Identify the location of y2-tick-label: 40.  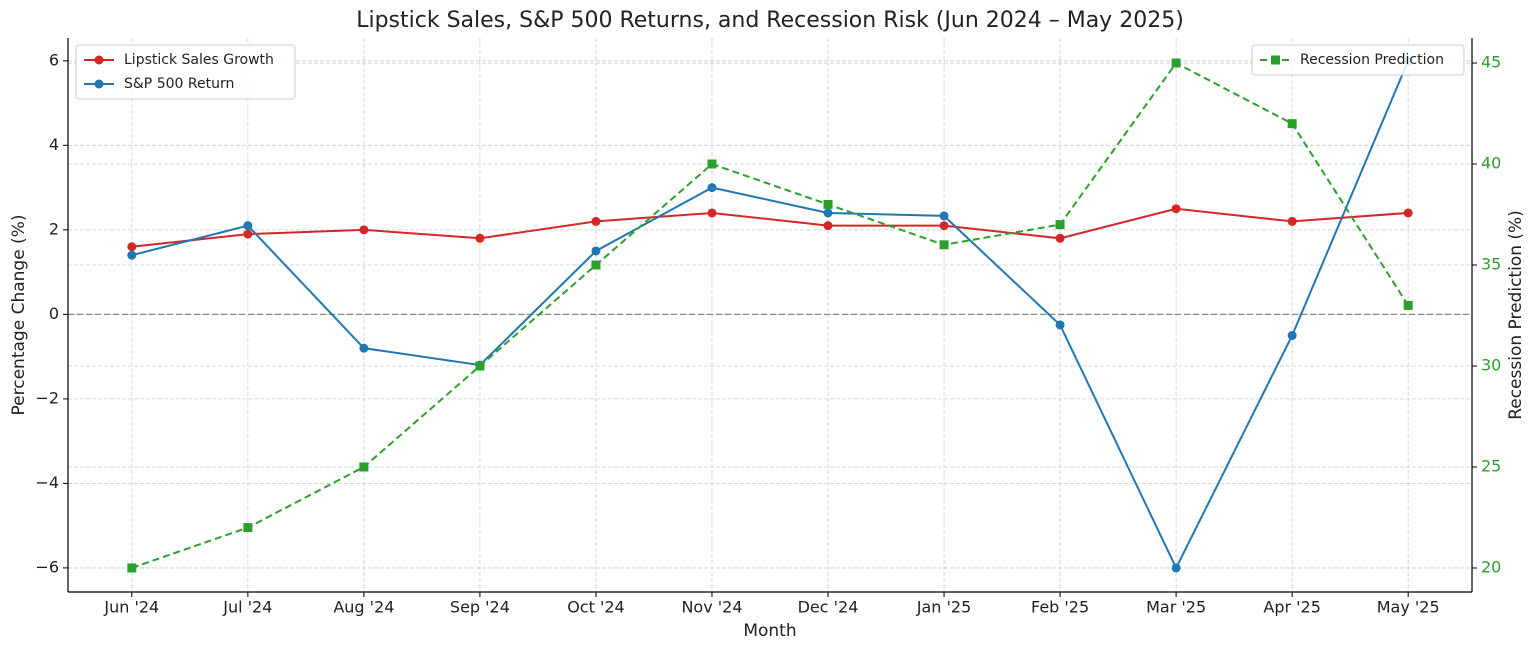
(1491, 163).